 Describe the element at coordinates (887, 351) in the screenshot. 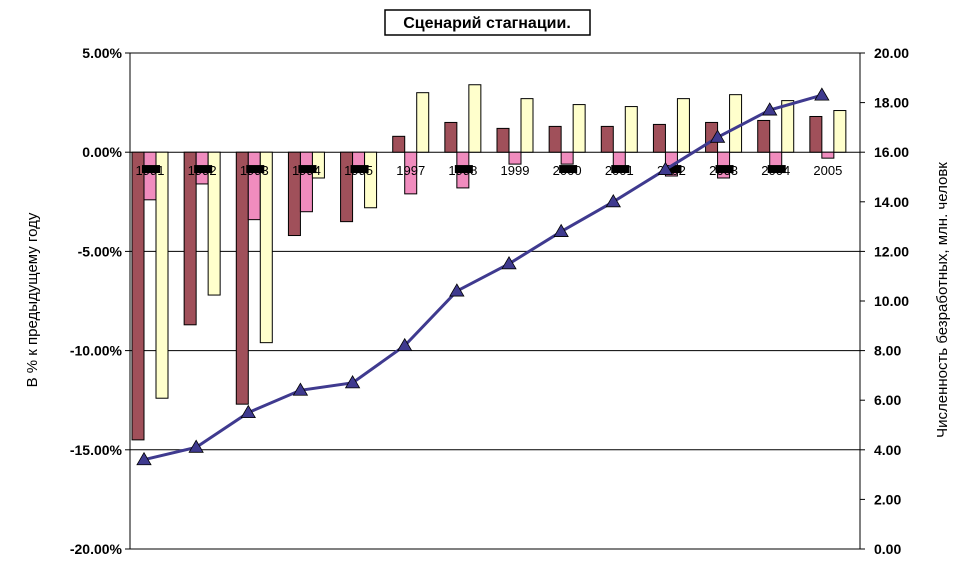

I see `y-tick-label-right: 8.00` at that location.